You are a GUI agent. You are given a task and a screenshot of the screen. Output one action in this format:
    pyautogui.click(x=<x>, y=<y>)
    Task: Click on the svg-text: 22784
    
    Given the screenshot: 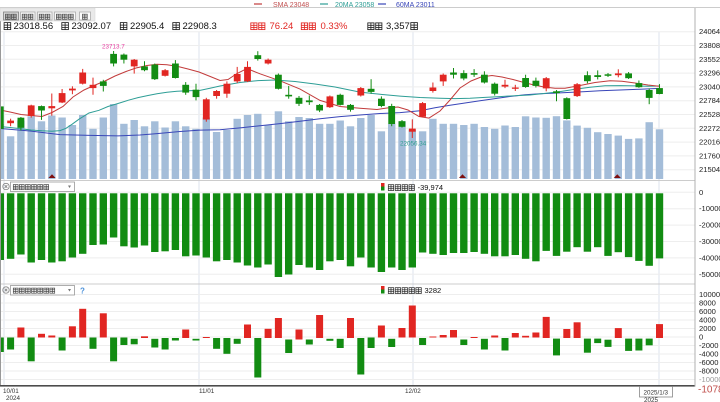 What is the action you would take?
    pyautogui.click(x=709, y=100)
    